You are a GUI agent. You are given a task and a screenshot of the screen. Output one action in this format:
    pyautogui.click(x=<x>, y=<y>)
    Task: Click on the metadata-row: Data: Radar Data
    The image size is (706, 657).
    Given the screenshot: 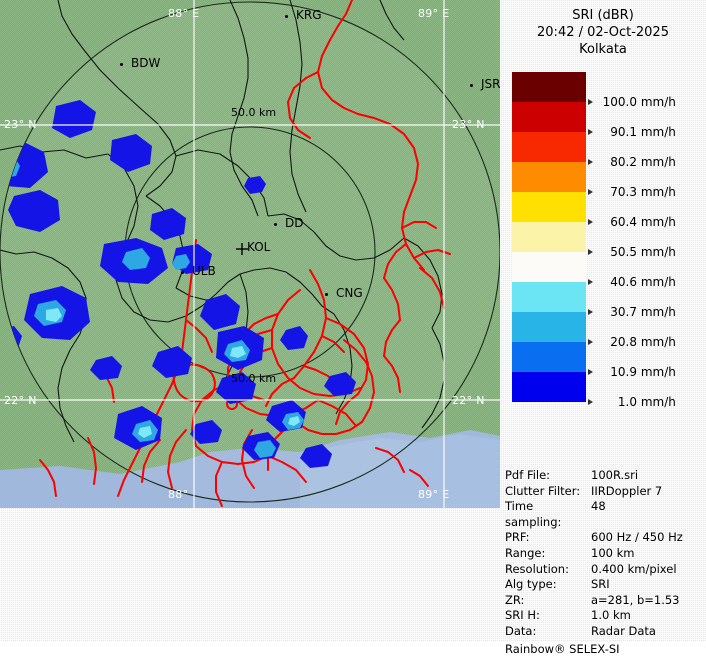 What is the action you would take?
    pyautogui.click(x=605, y=632)
    